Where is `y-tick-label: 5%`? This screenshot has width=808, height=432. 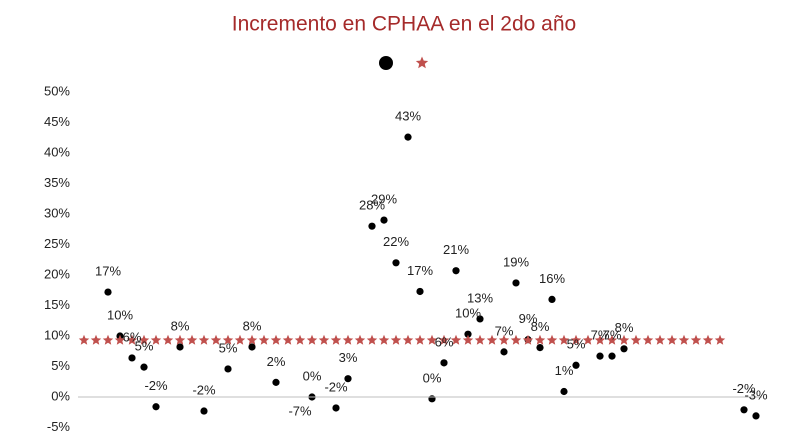
y-tick-label: 5% is located at coordinates (60, 365).